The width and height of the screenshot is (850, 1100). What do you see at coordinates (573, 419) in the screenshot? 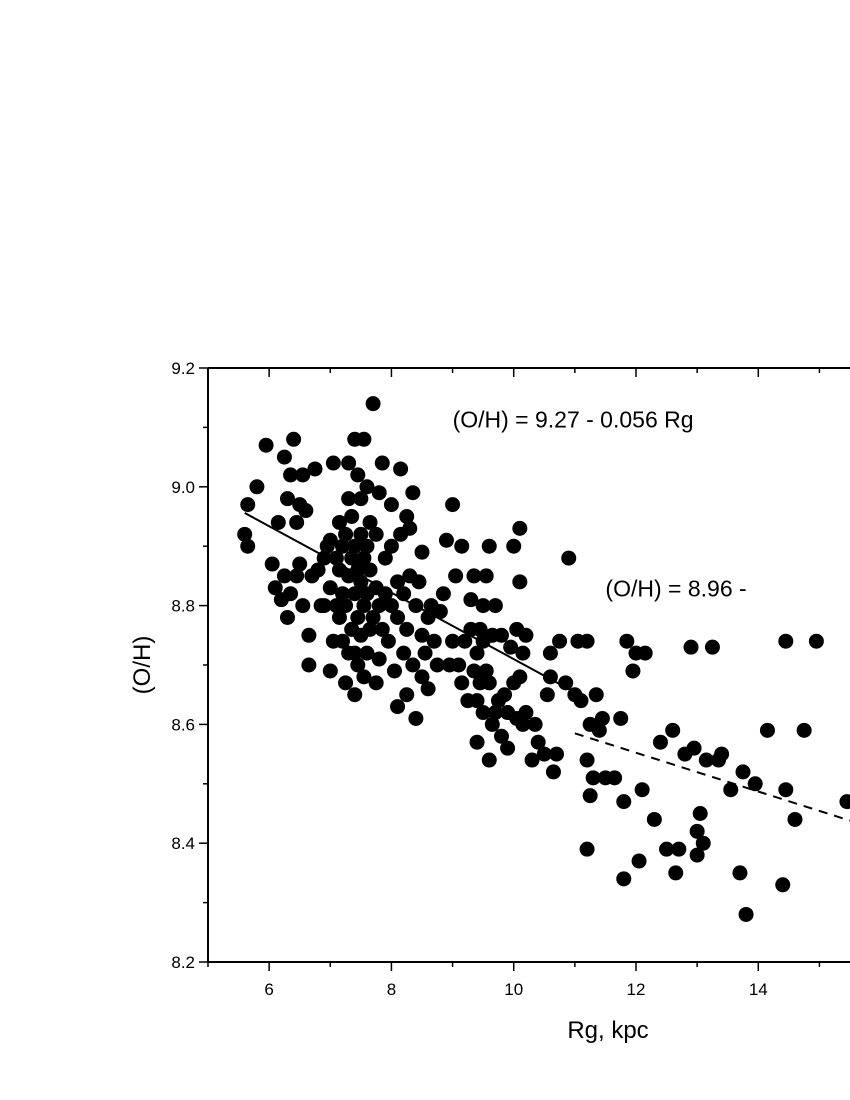
I see `fit-equation-solid: (O/H) = 9.27 - 0.056 Rg` at bounding box center [573, 419].